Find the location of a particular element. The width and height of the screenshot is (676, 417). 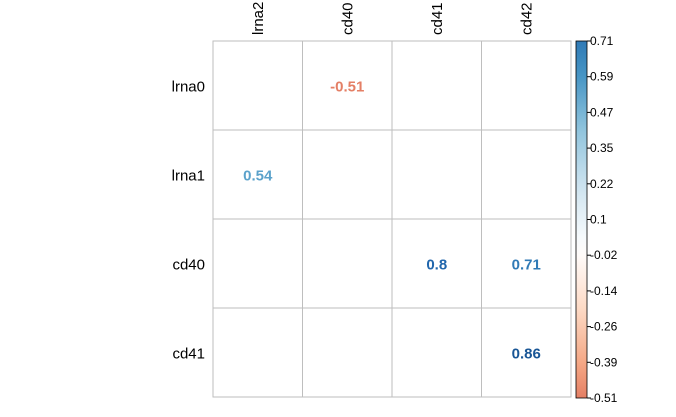

colorbar-tick-label: 0.1 is located at coordinates (598, 220).